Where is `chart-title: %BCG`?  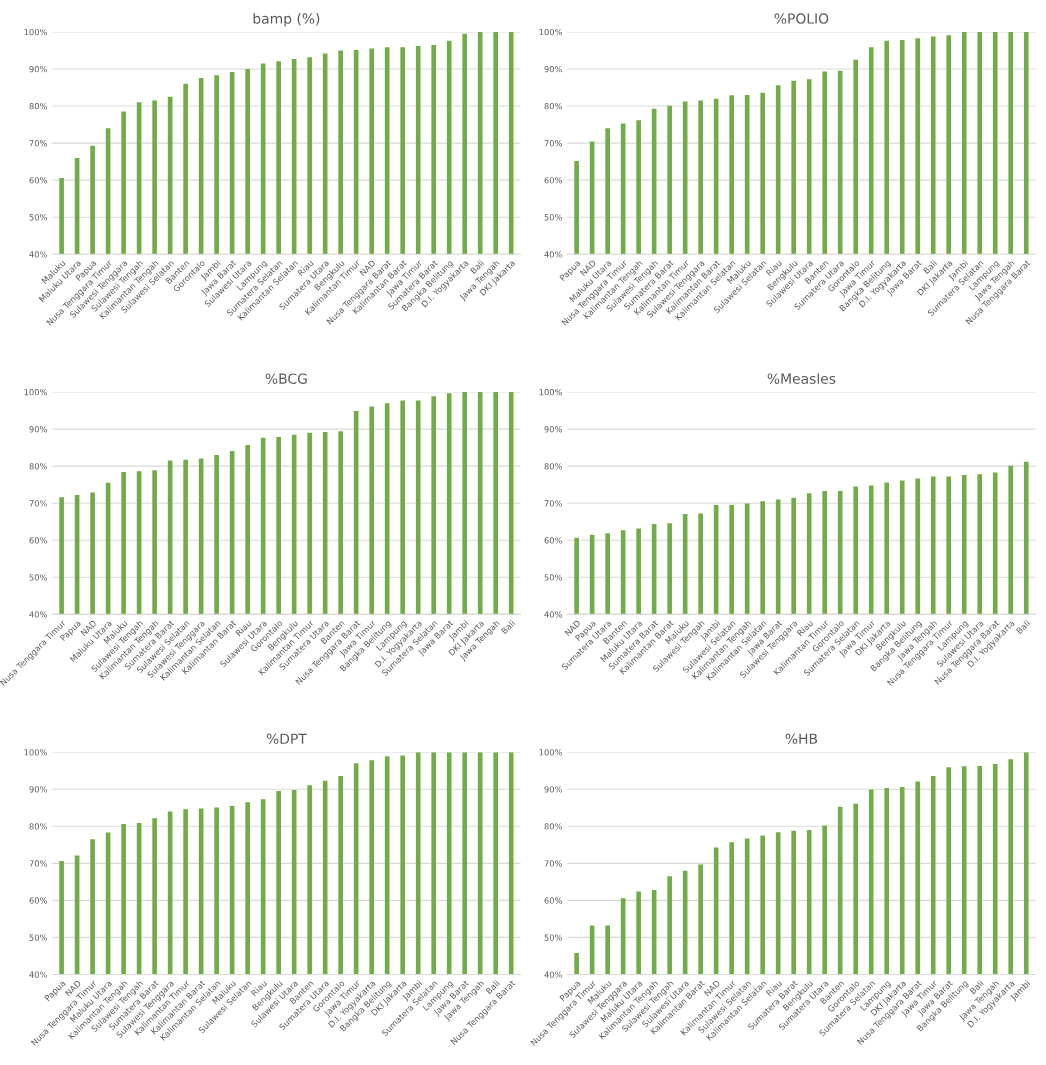 chart-title: %BCG is located at coordinates (286, 378).